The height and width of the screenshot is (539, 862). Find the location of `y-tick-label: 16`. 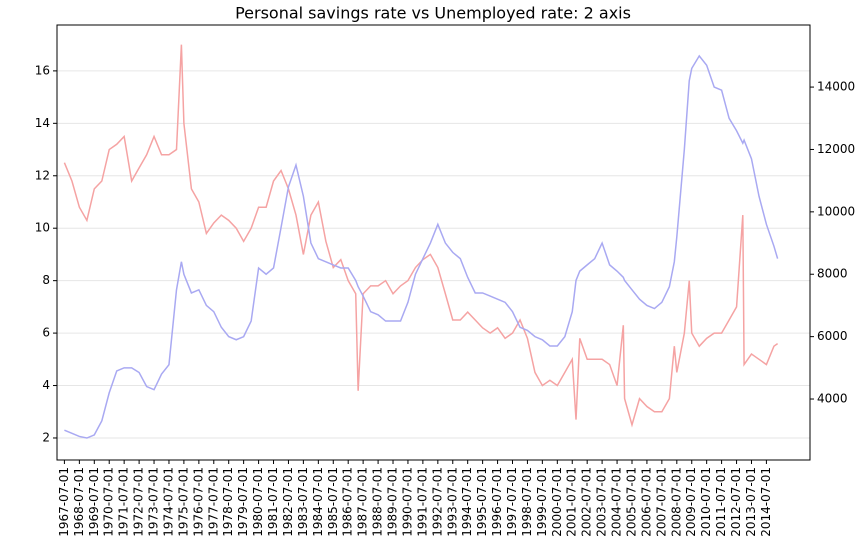

y-tick-label: 16 is located at coordinates (42, 70).